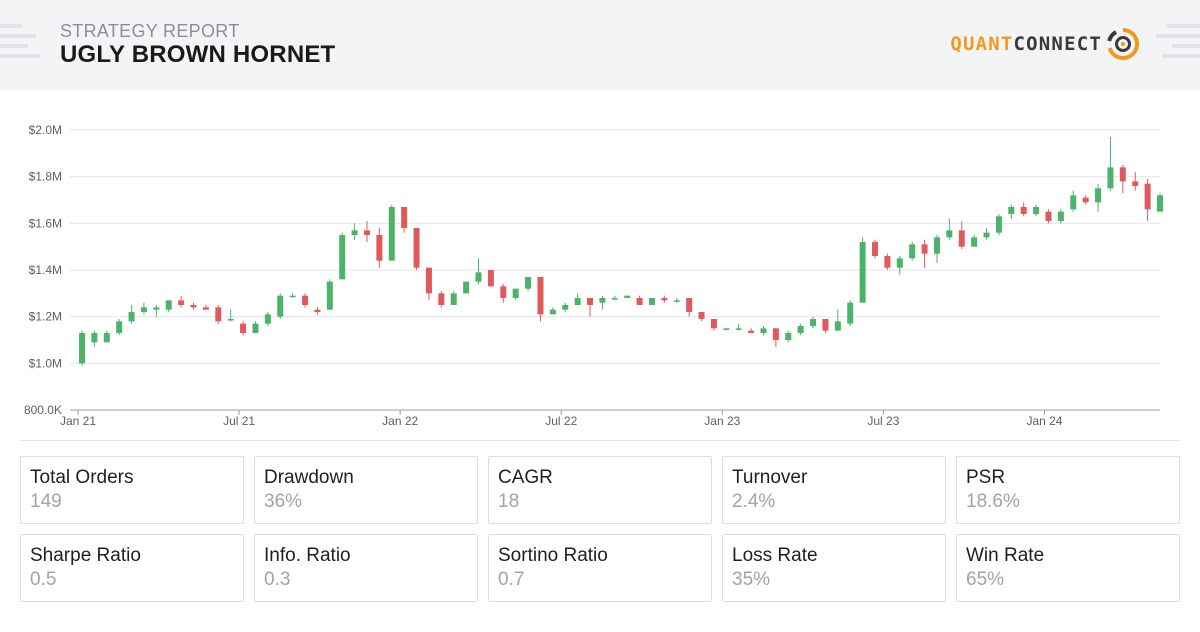  I want to click on stat-label: Drawdown, so click(309, 477).